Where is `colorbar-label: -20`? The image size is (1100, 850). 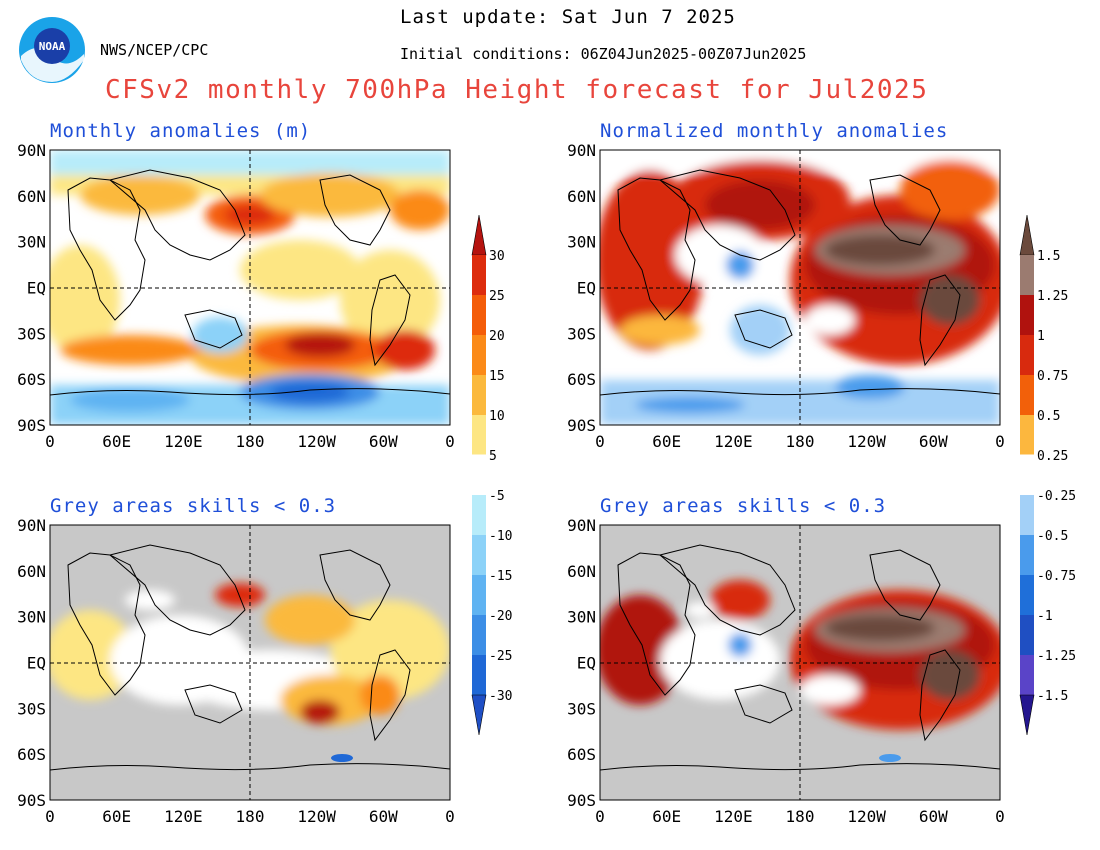
colorbar-label: -20 is located at coordinates (500, 616).